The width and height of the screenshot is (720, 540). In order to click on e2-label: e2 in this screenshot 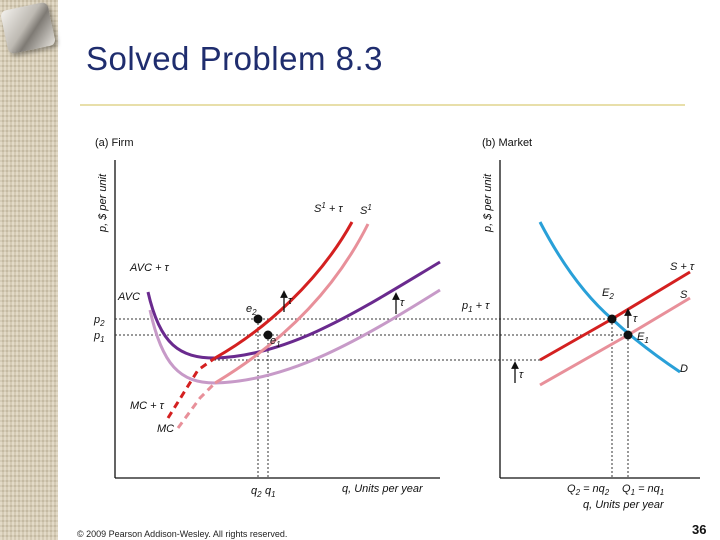, I will do `click(251, 310)`.